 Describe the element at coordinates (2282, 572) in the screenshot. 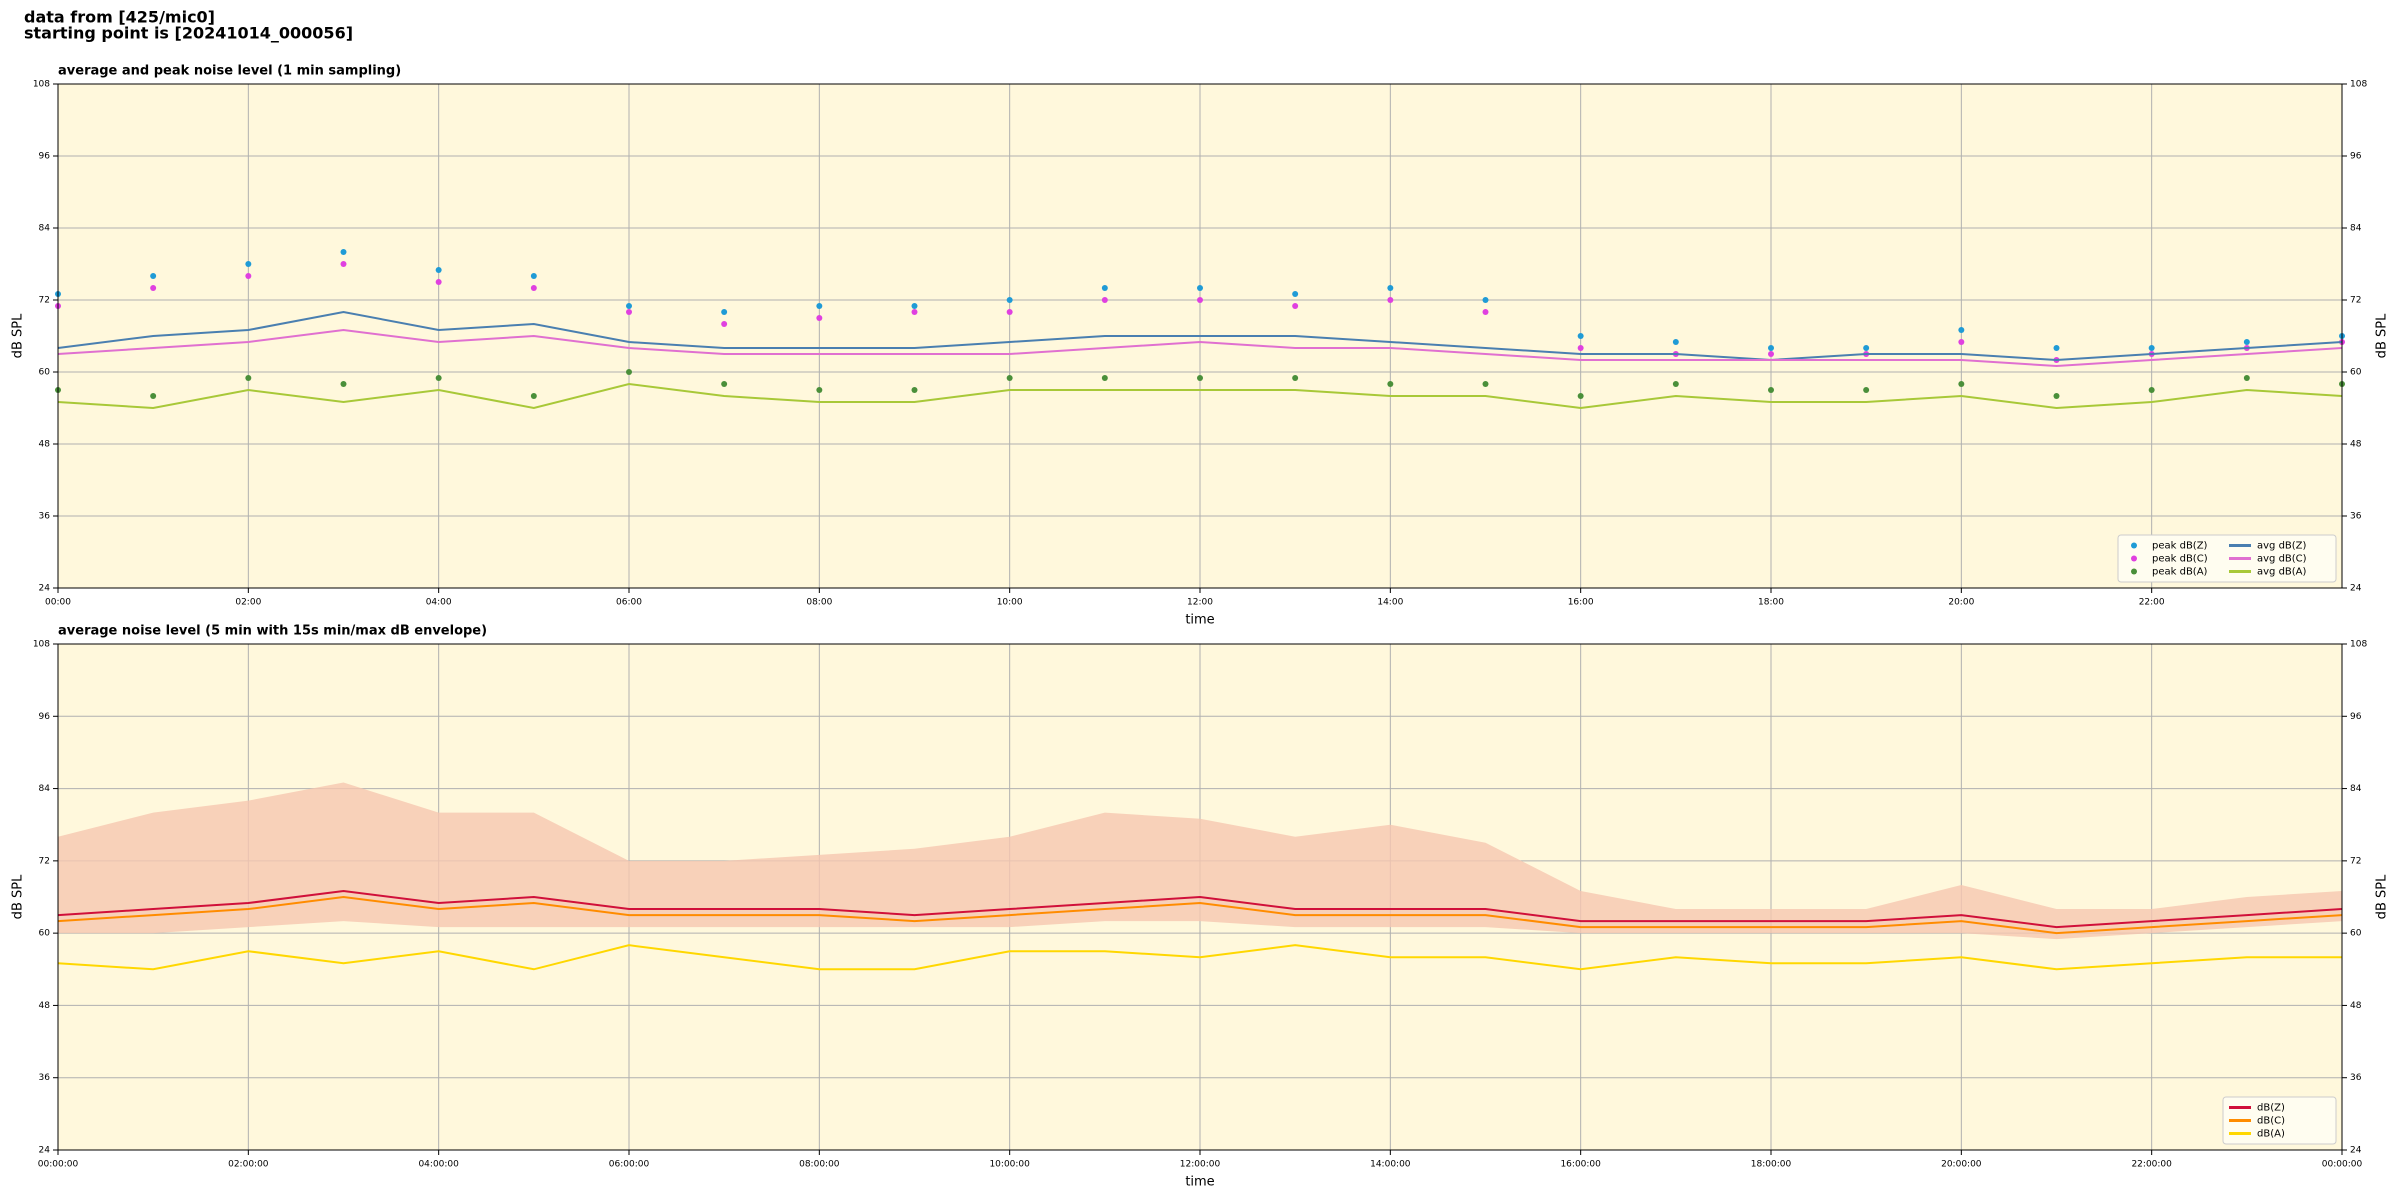

I see `legend-label: avg dB(A)` at that location.